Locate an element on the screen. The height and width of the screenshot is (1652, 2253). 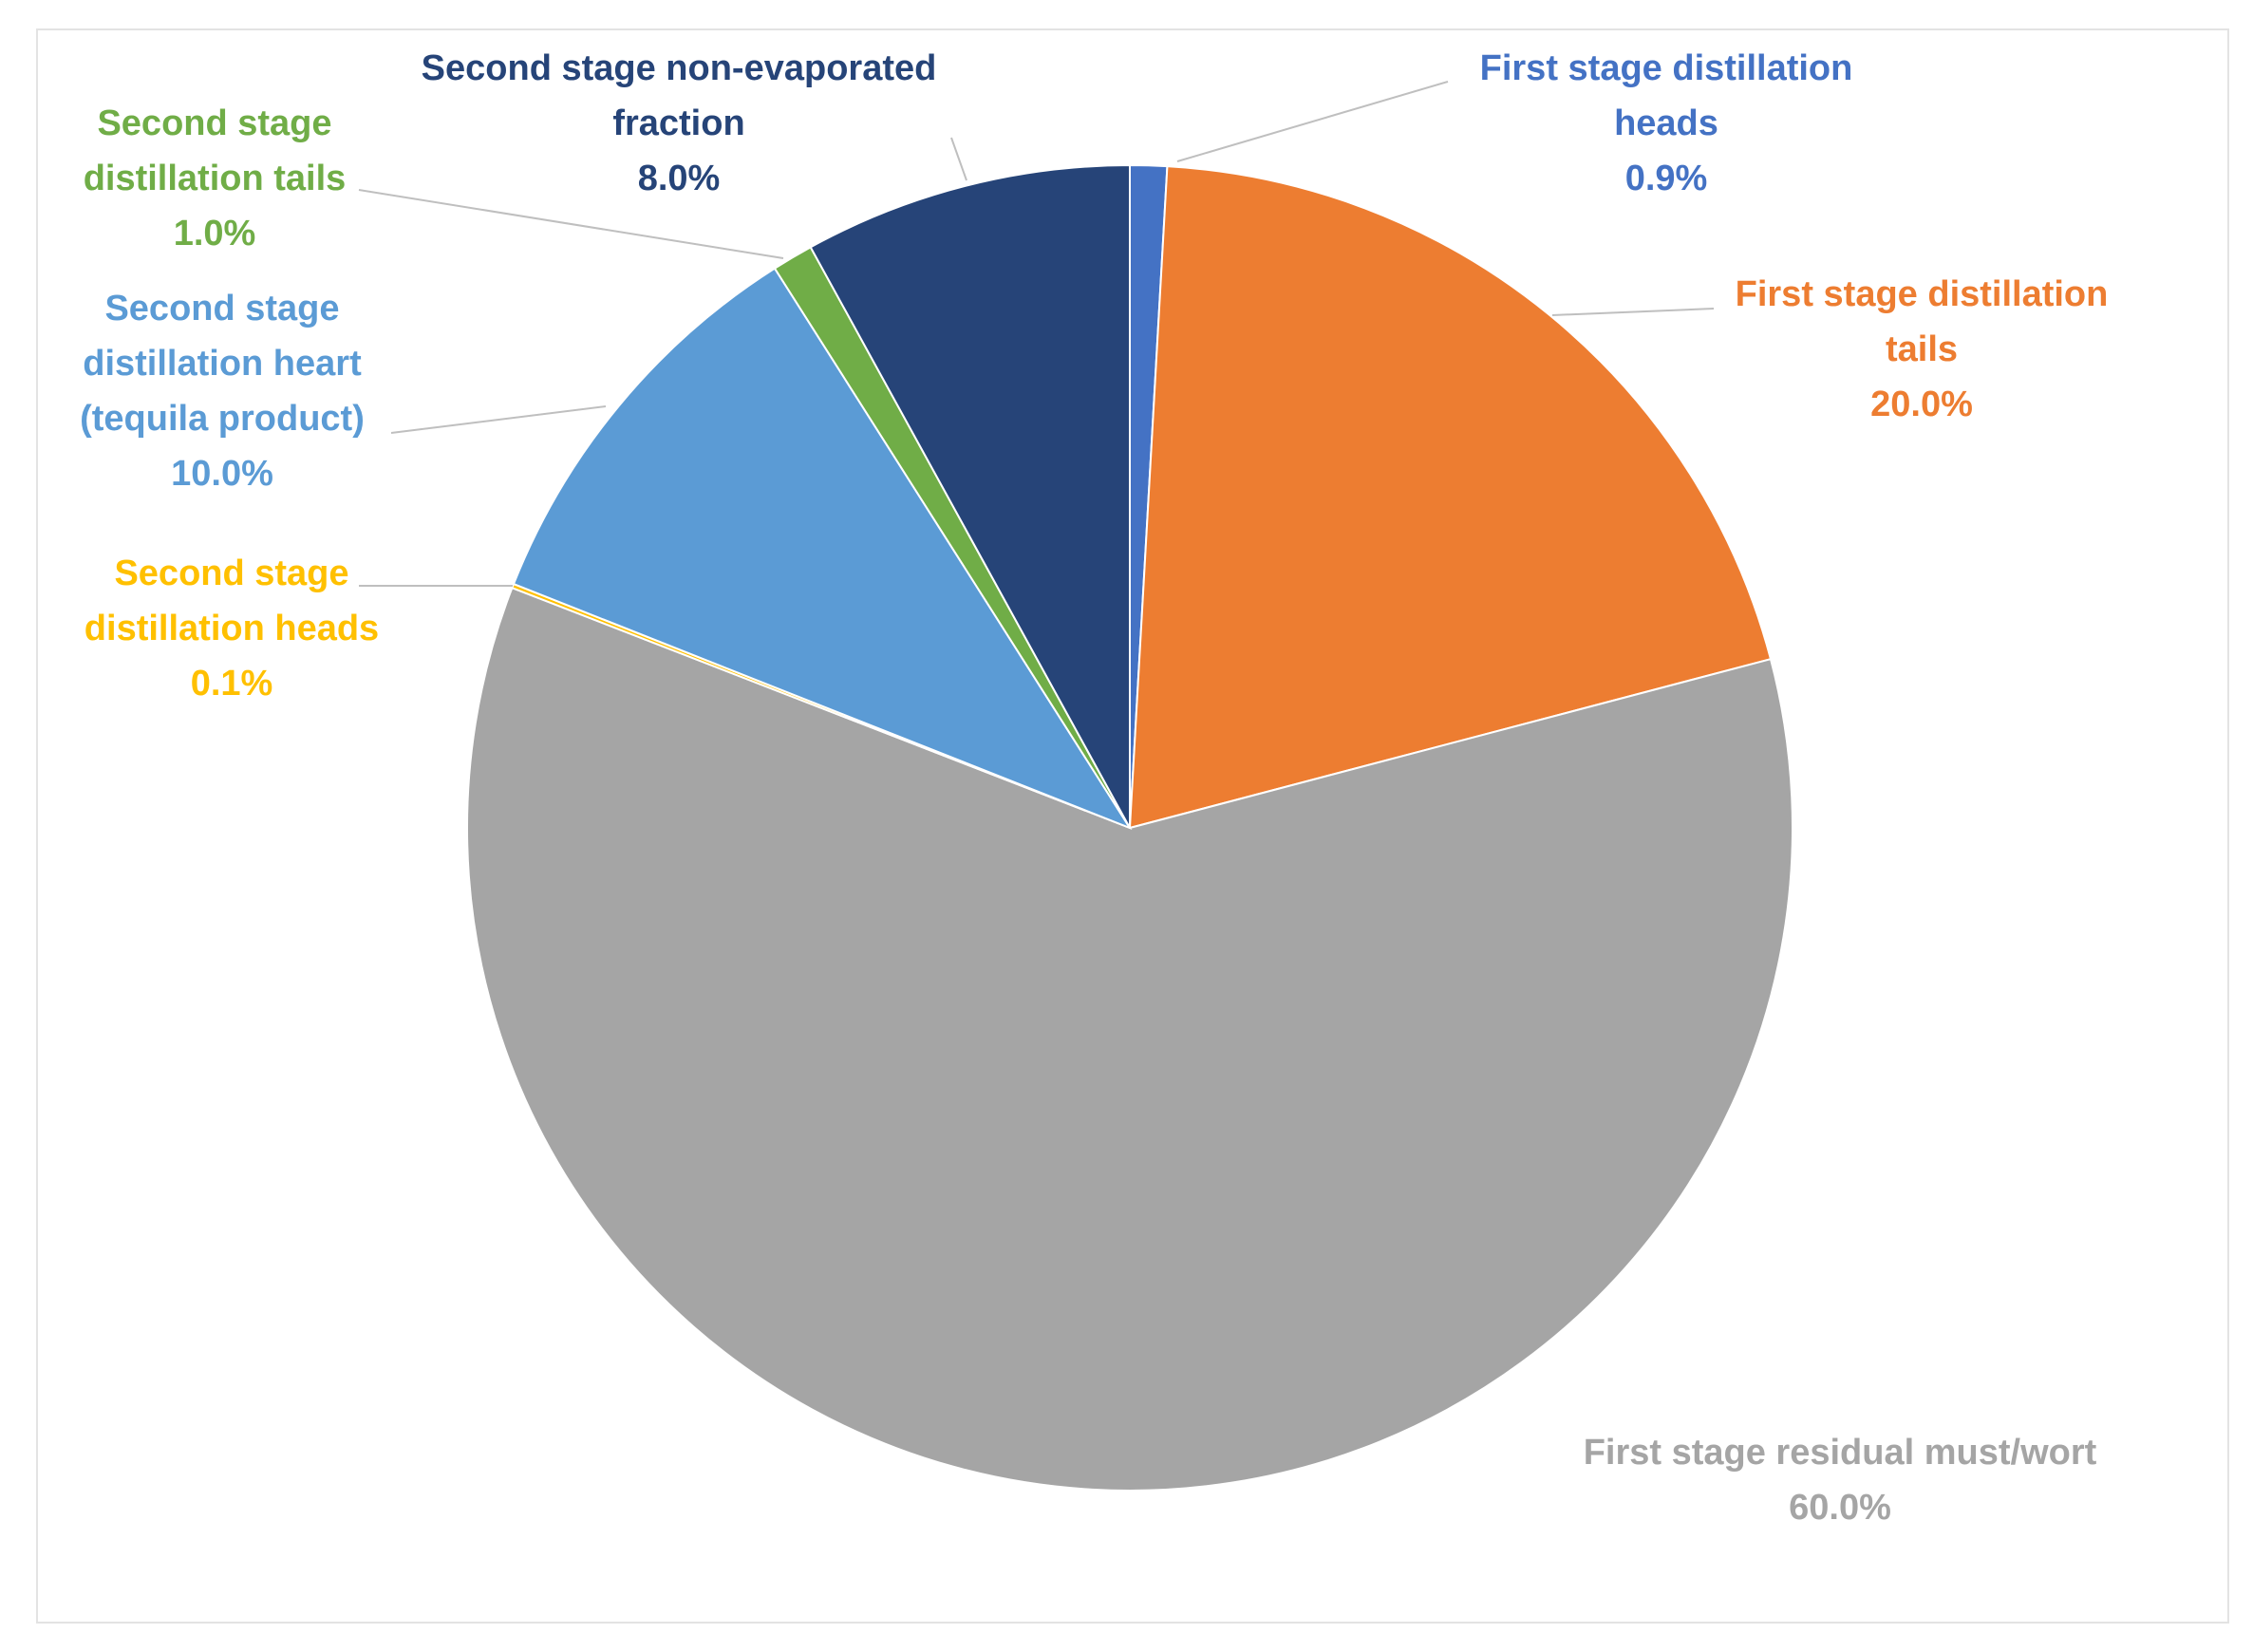
pie-slice-first-stage-tails is located at coordinates (1450, 497).